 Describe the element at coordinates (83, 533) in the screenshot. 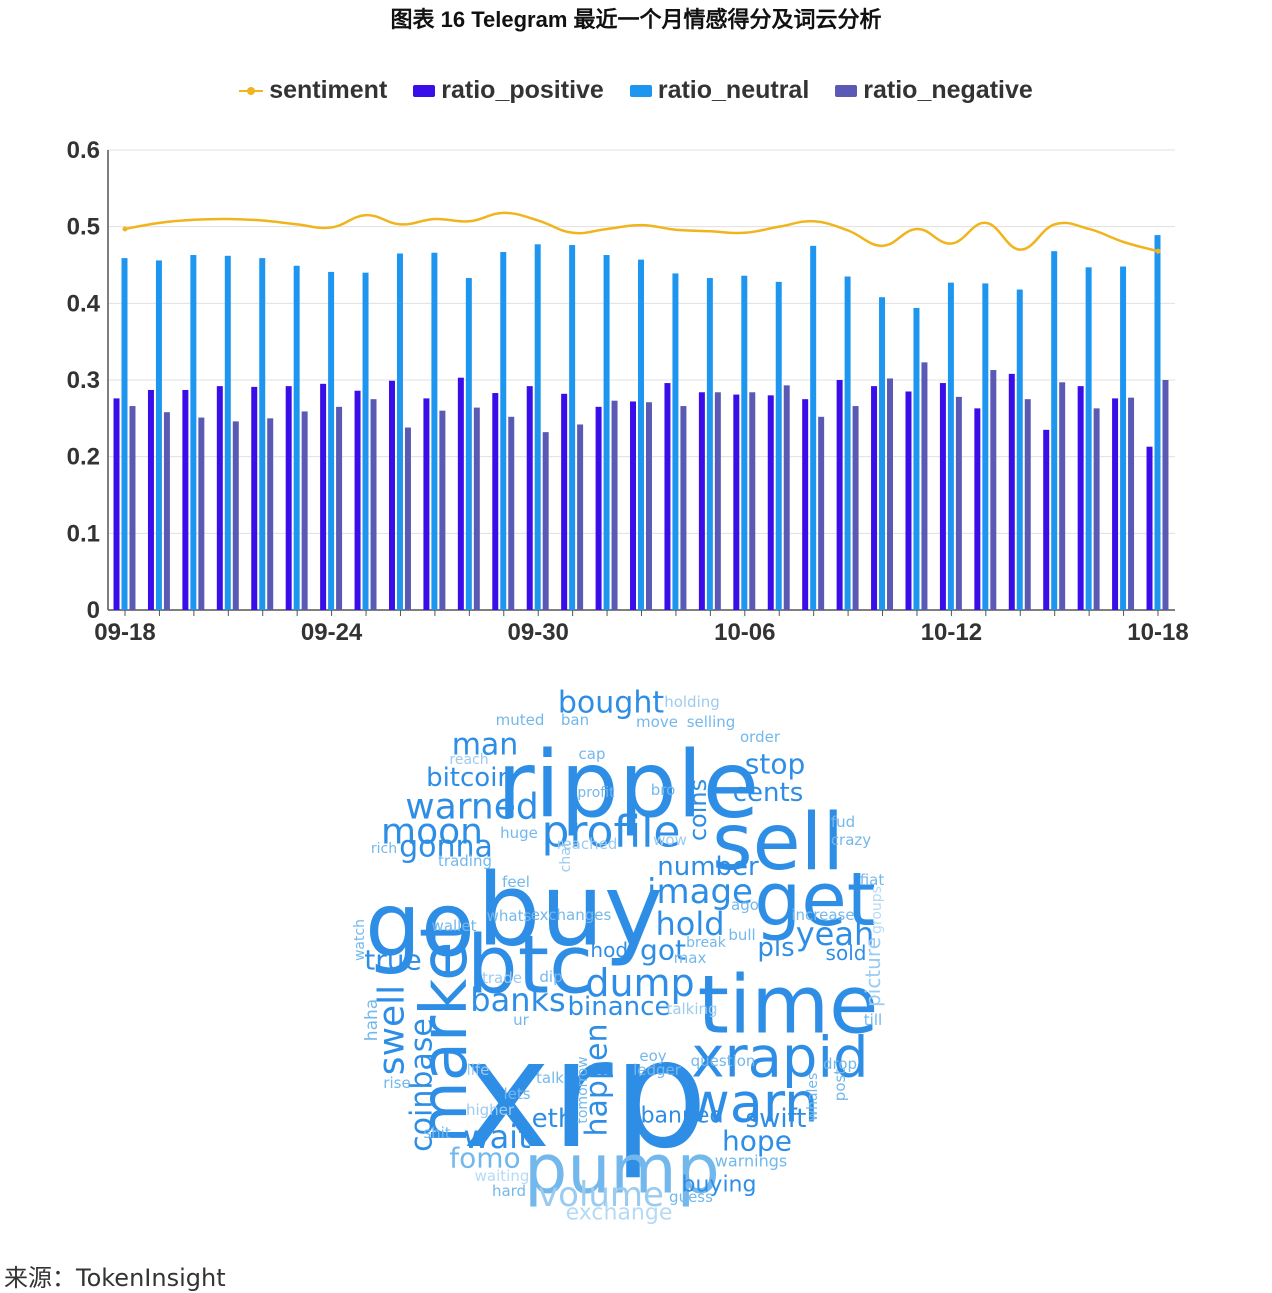

I see `y-tick-label: 0.1` at that location.